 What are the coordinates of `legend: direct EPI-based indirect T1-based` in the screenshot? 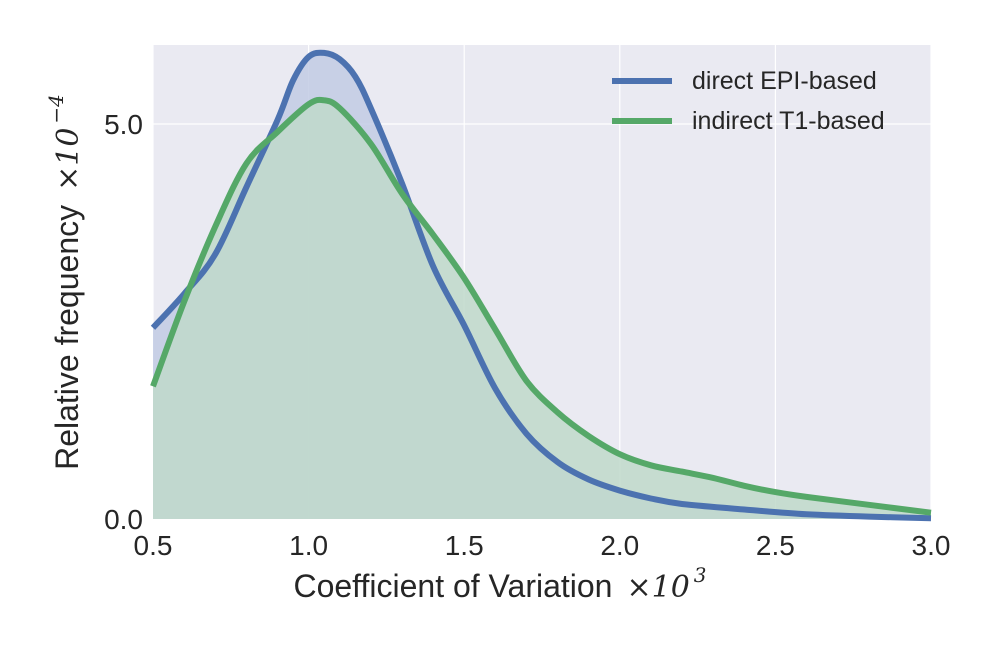 It's located at (748, 101).